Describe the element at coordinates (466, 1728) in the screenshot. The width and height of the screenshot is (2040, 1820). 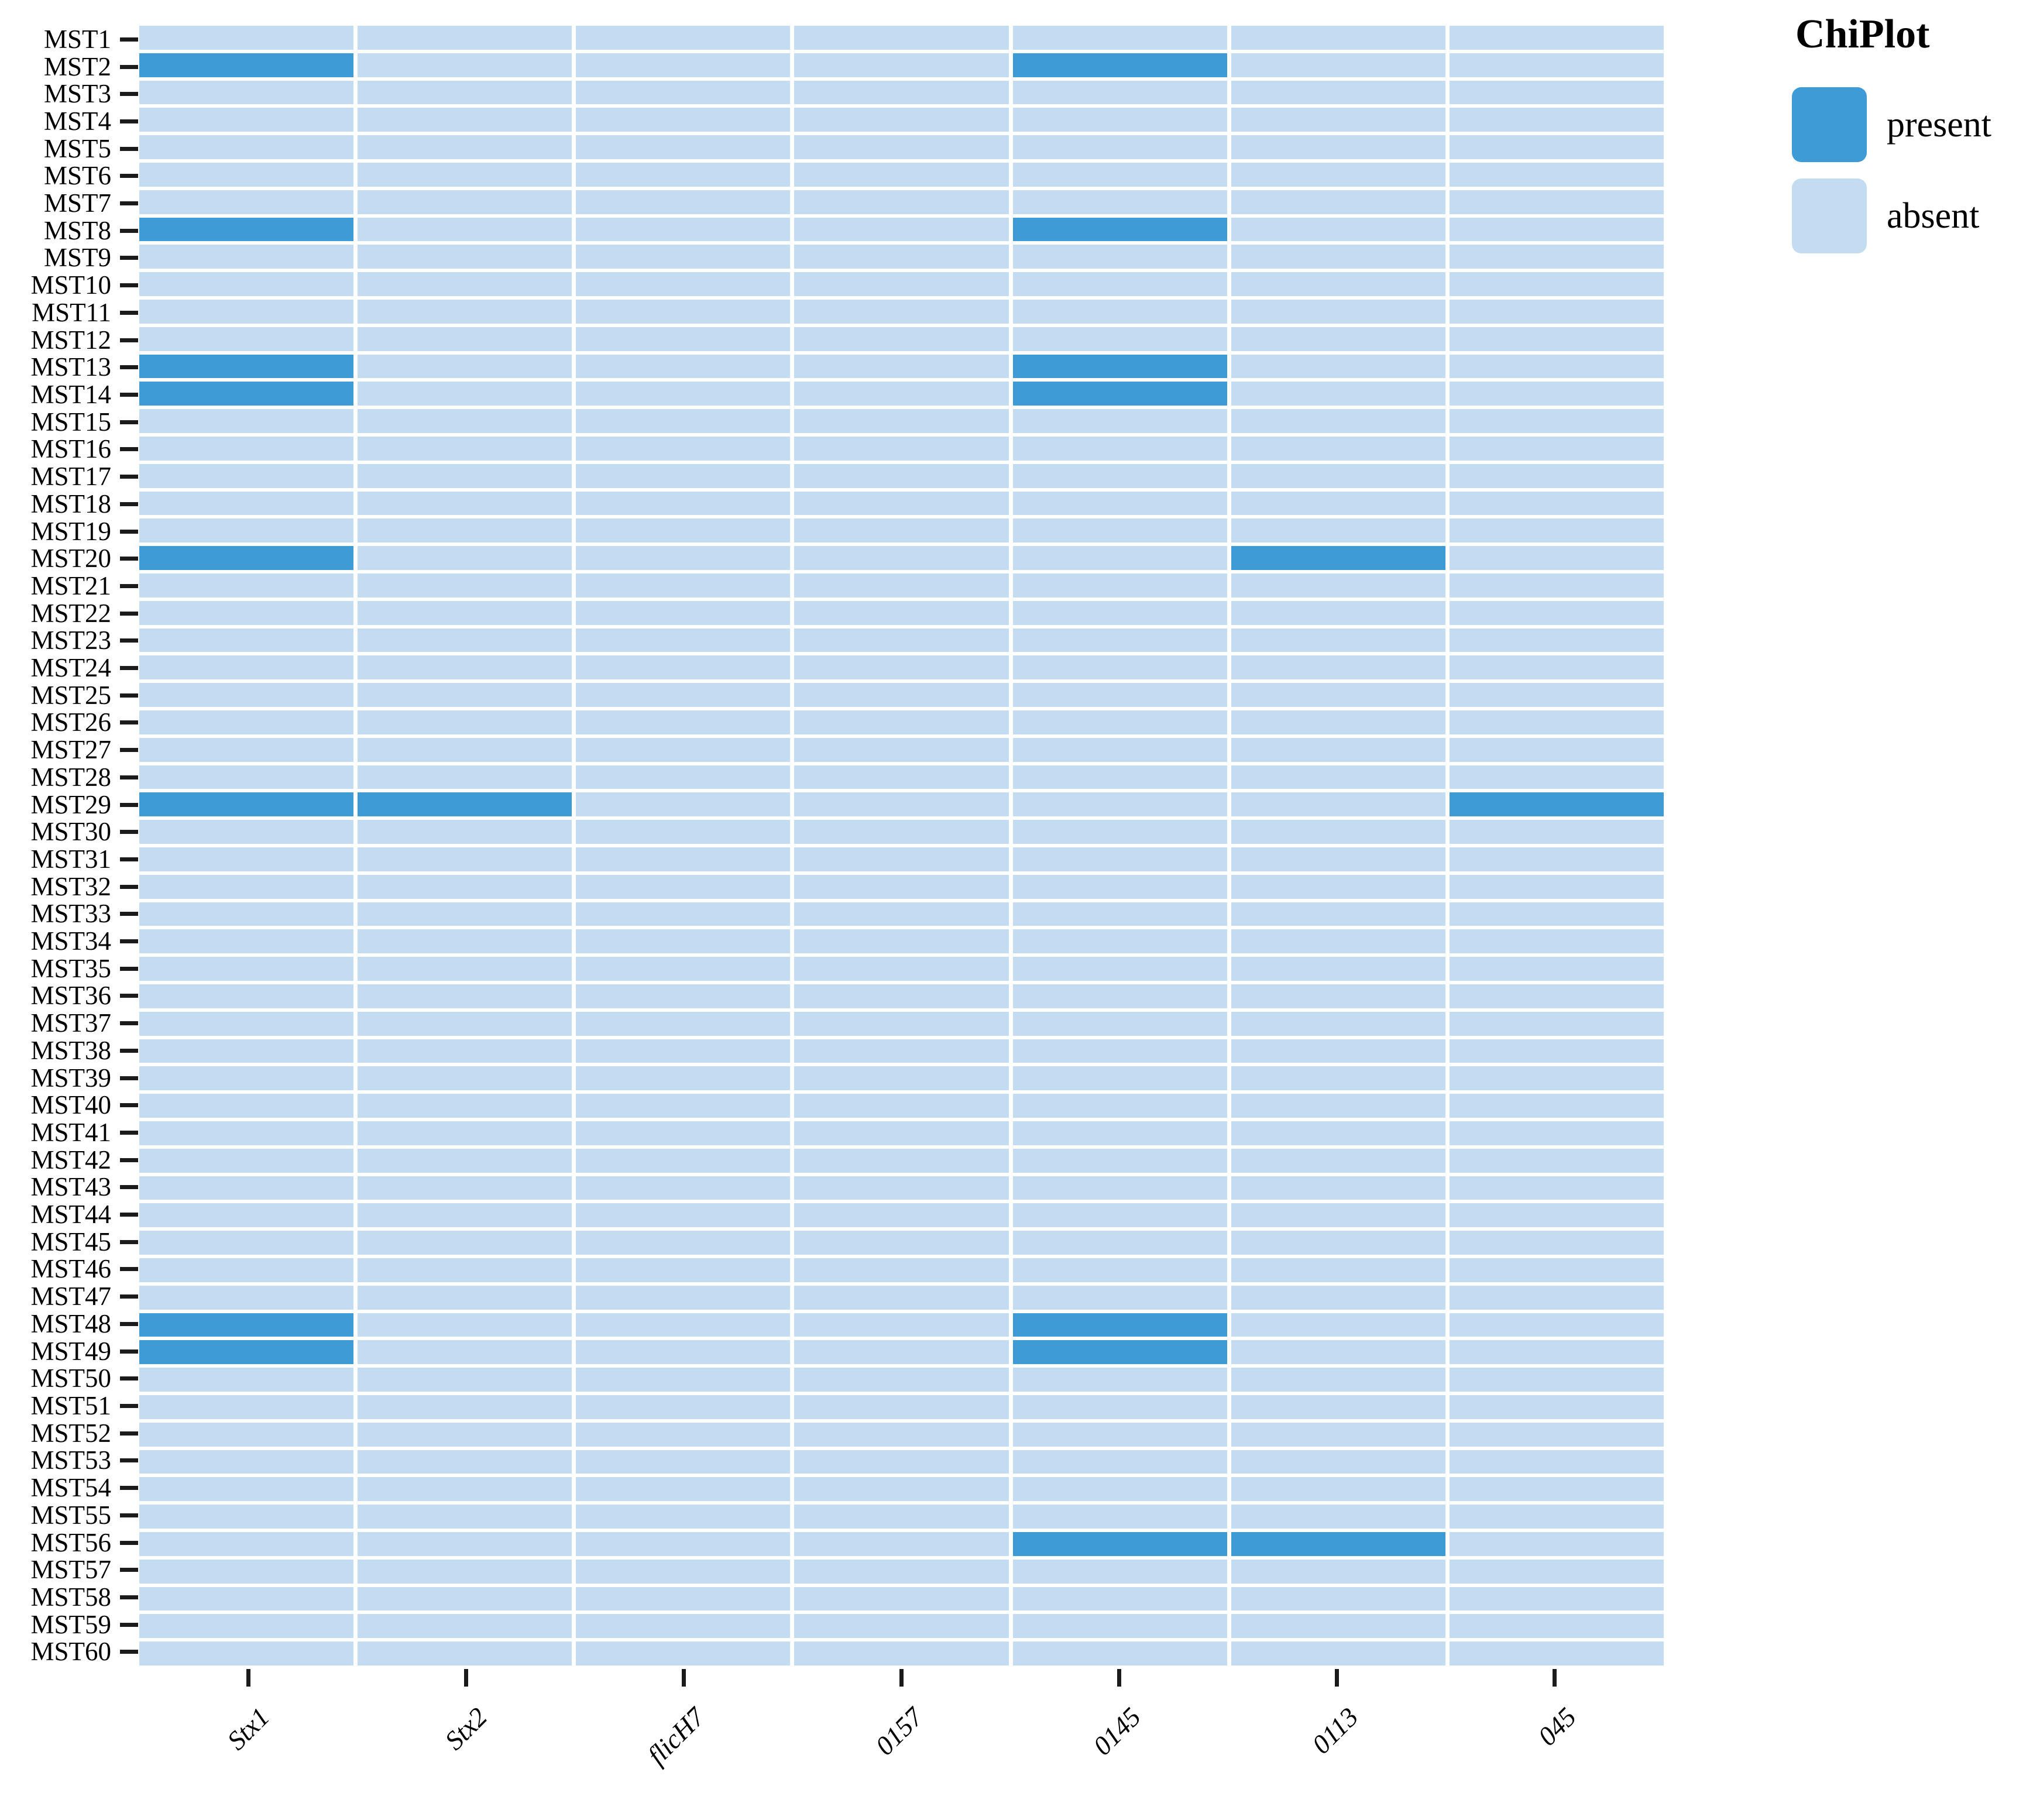
I see `column-label-Stx2: Stx2` at that location.